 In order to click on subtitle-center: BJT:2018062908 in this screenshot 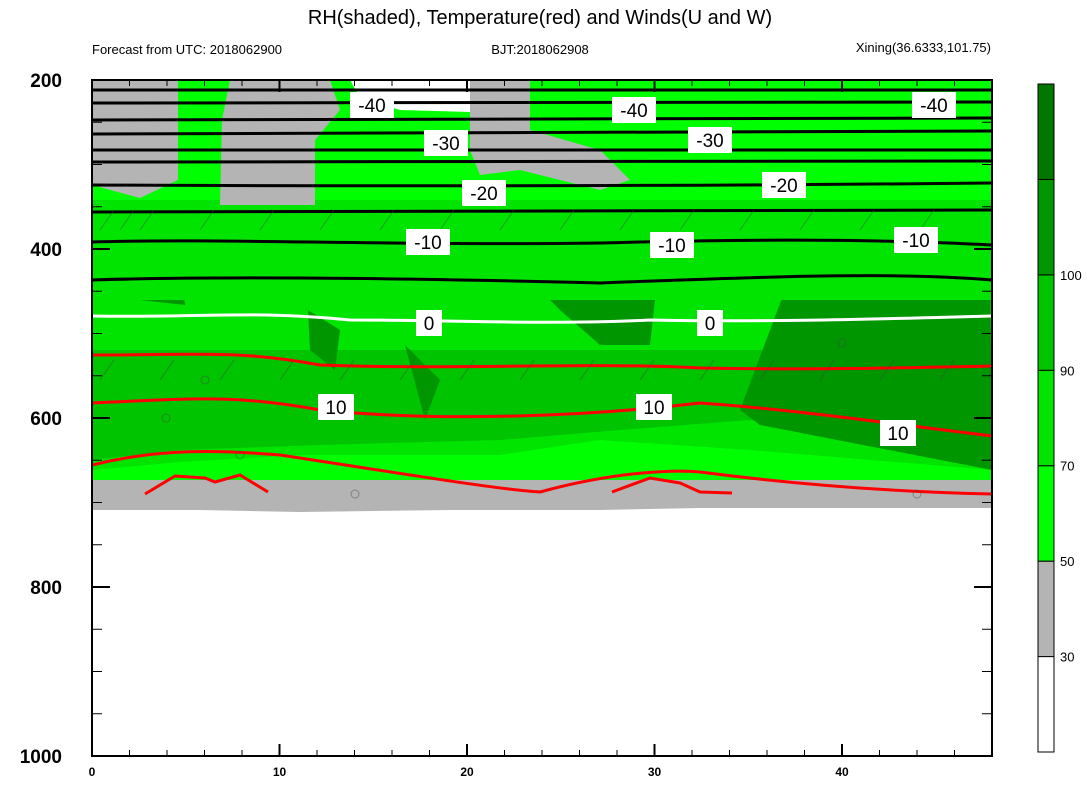, I will do `click(540, 49)`.